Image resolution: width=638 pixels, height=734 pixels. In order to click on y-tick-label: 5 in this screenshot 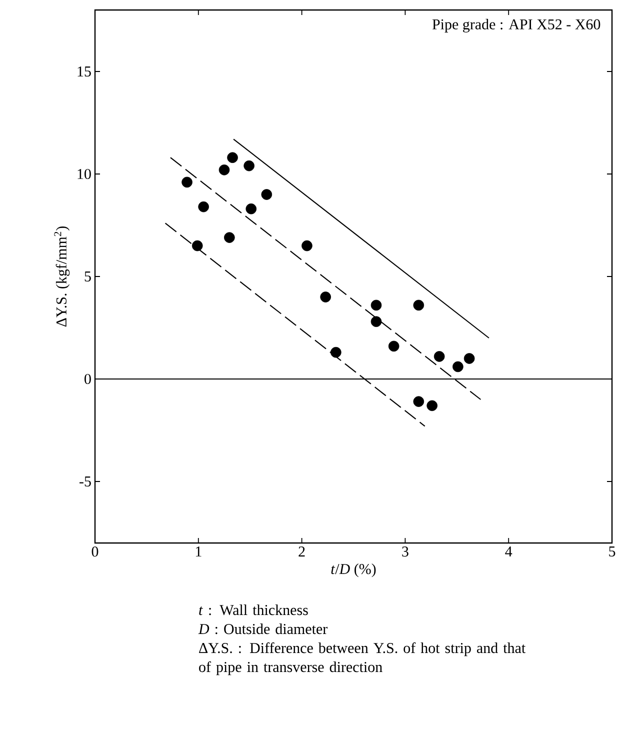, I will do `click(87, 277)`.